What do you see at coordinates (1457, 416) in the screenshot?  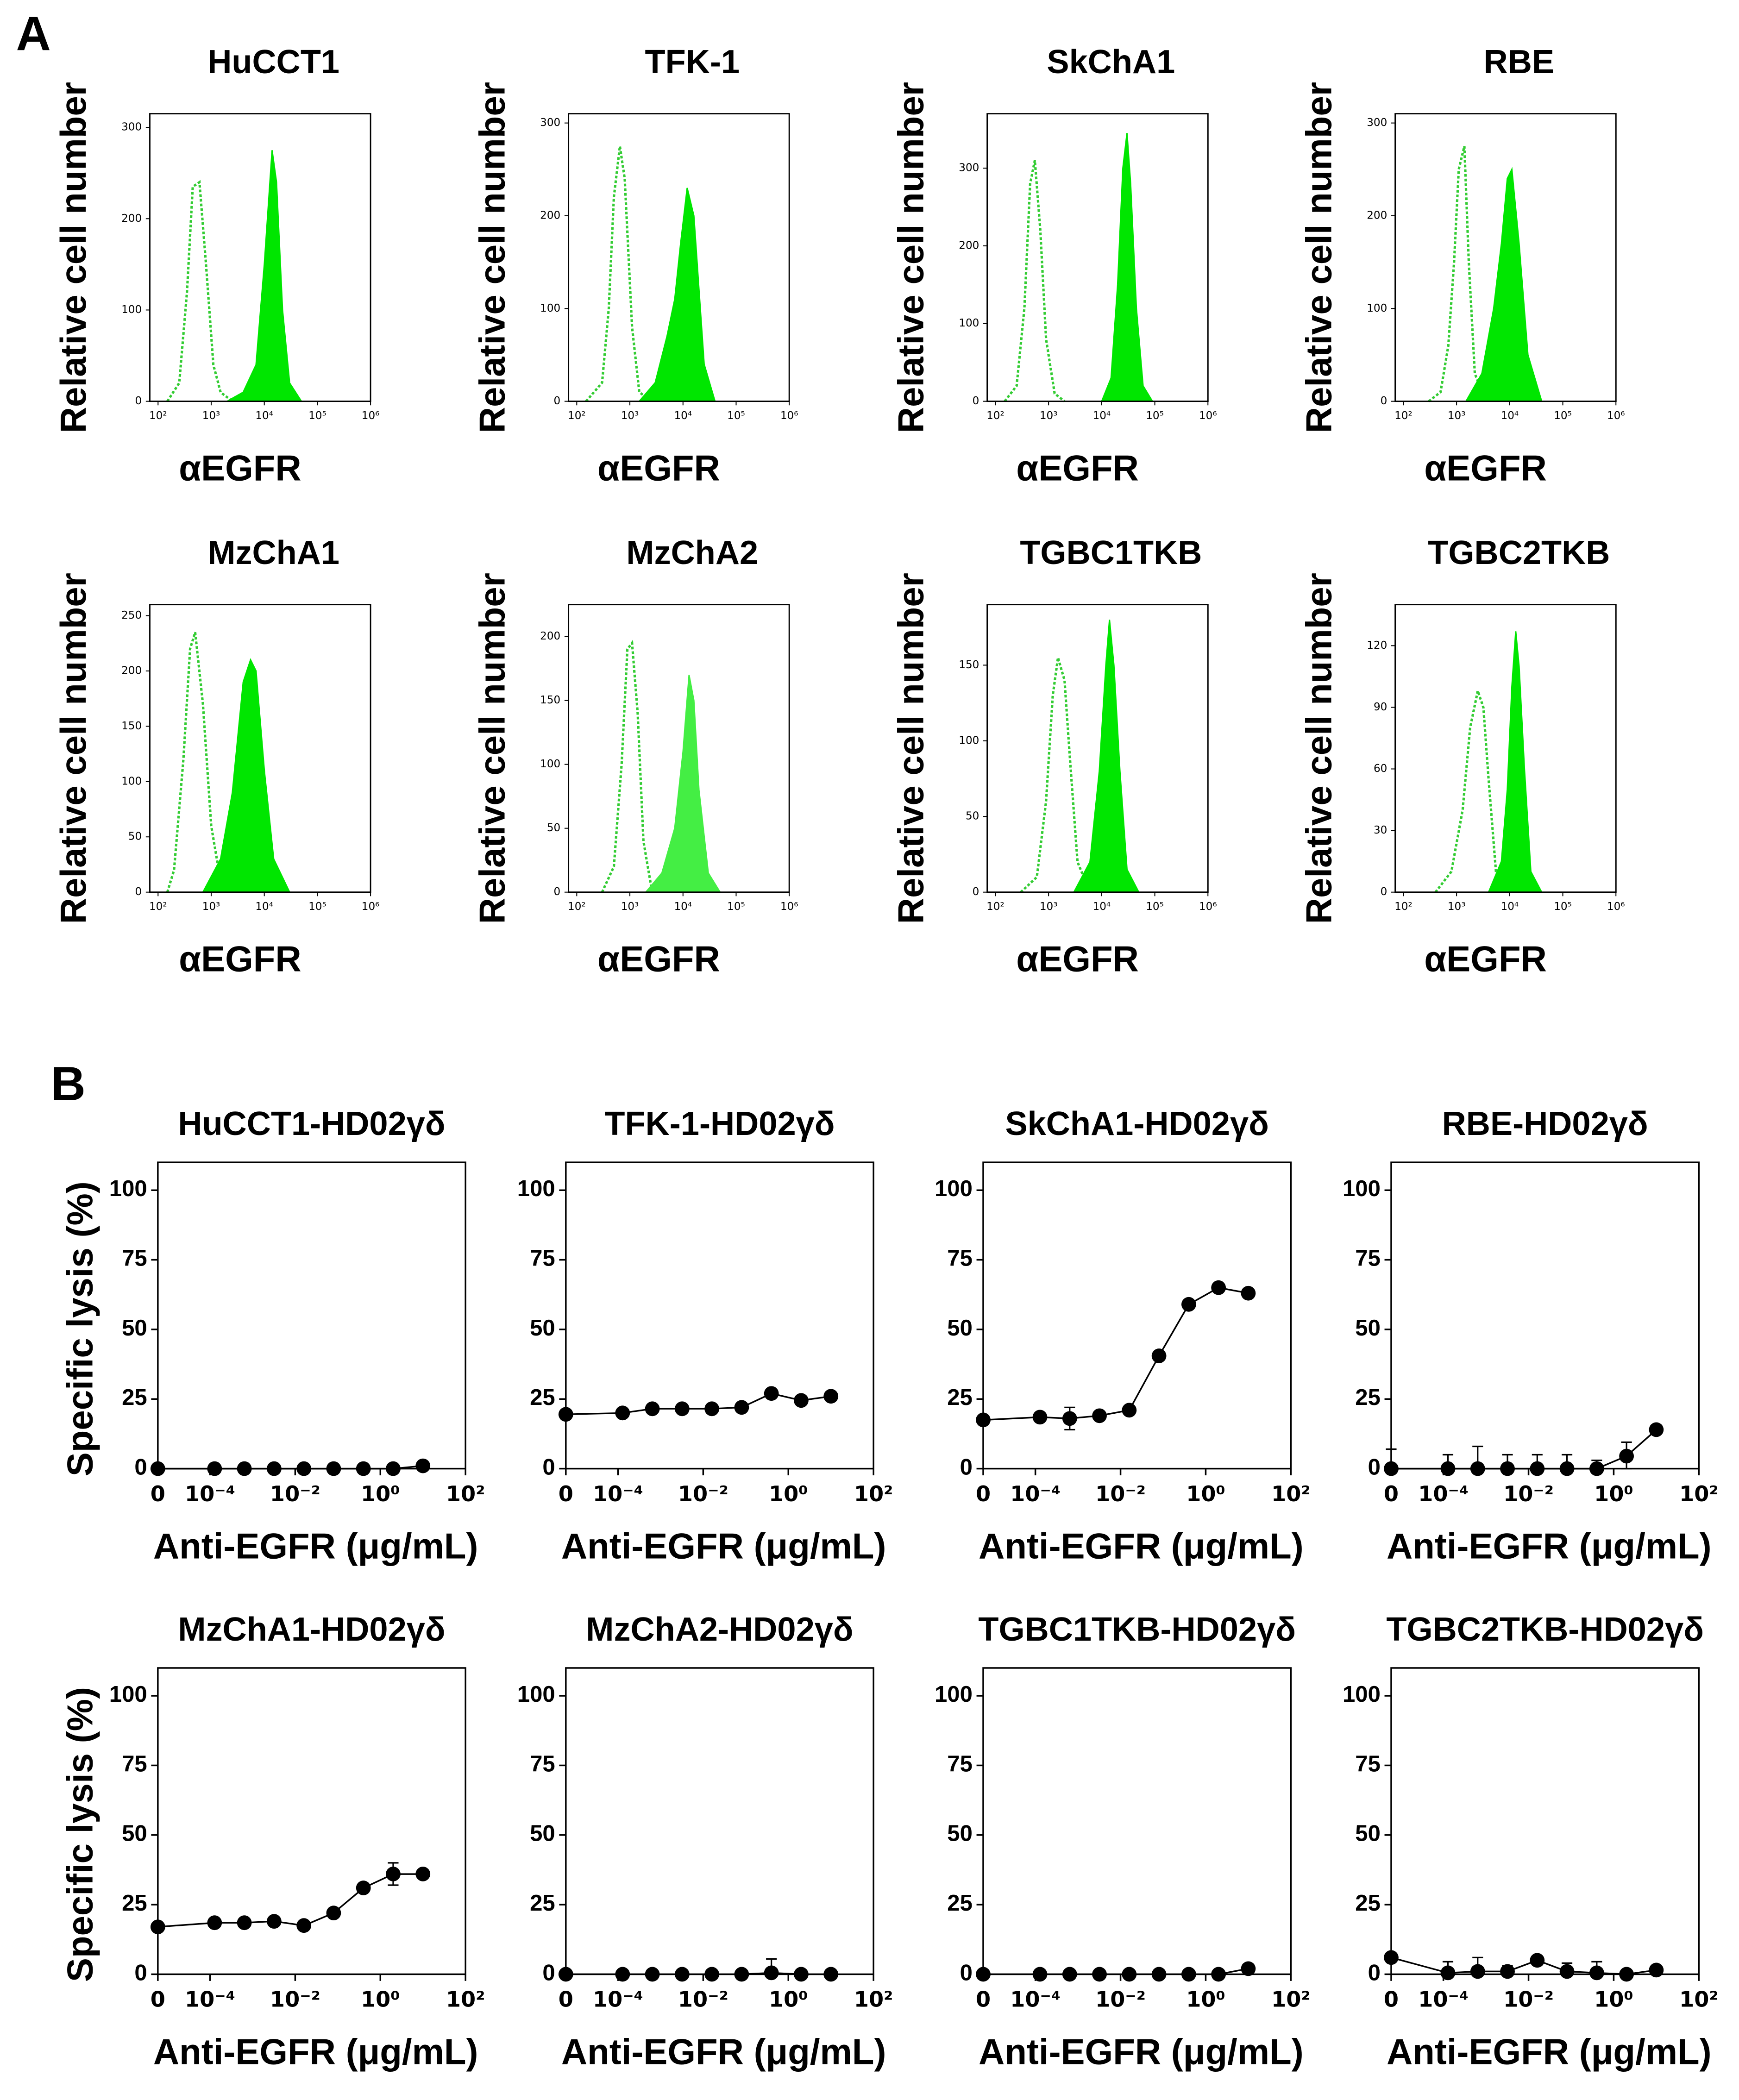 I see `x-tick-label: 10³` at bounding box center [1457, 416].